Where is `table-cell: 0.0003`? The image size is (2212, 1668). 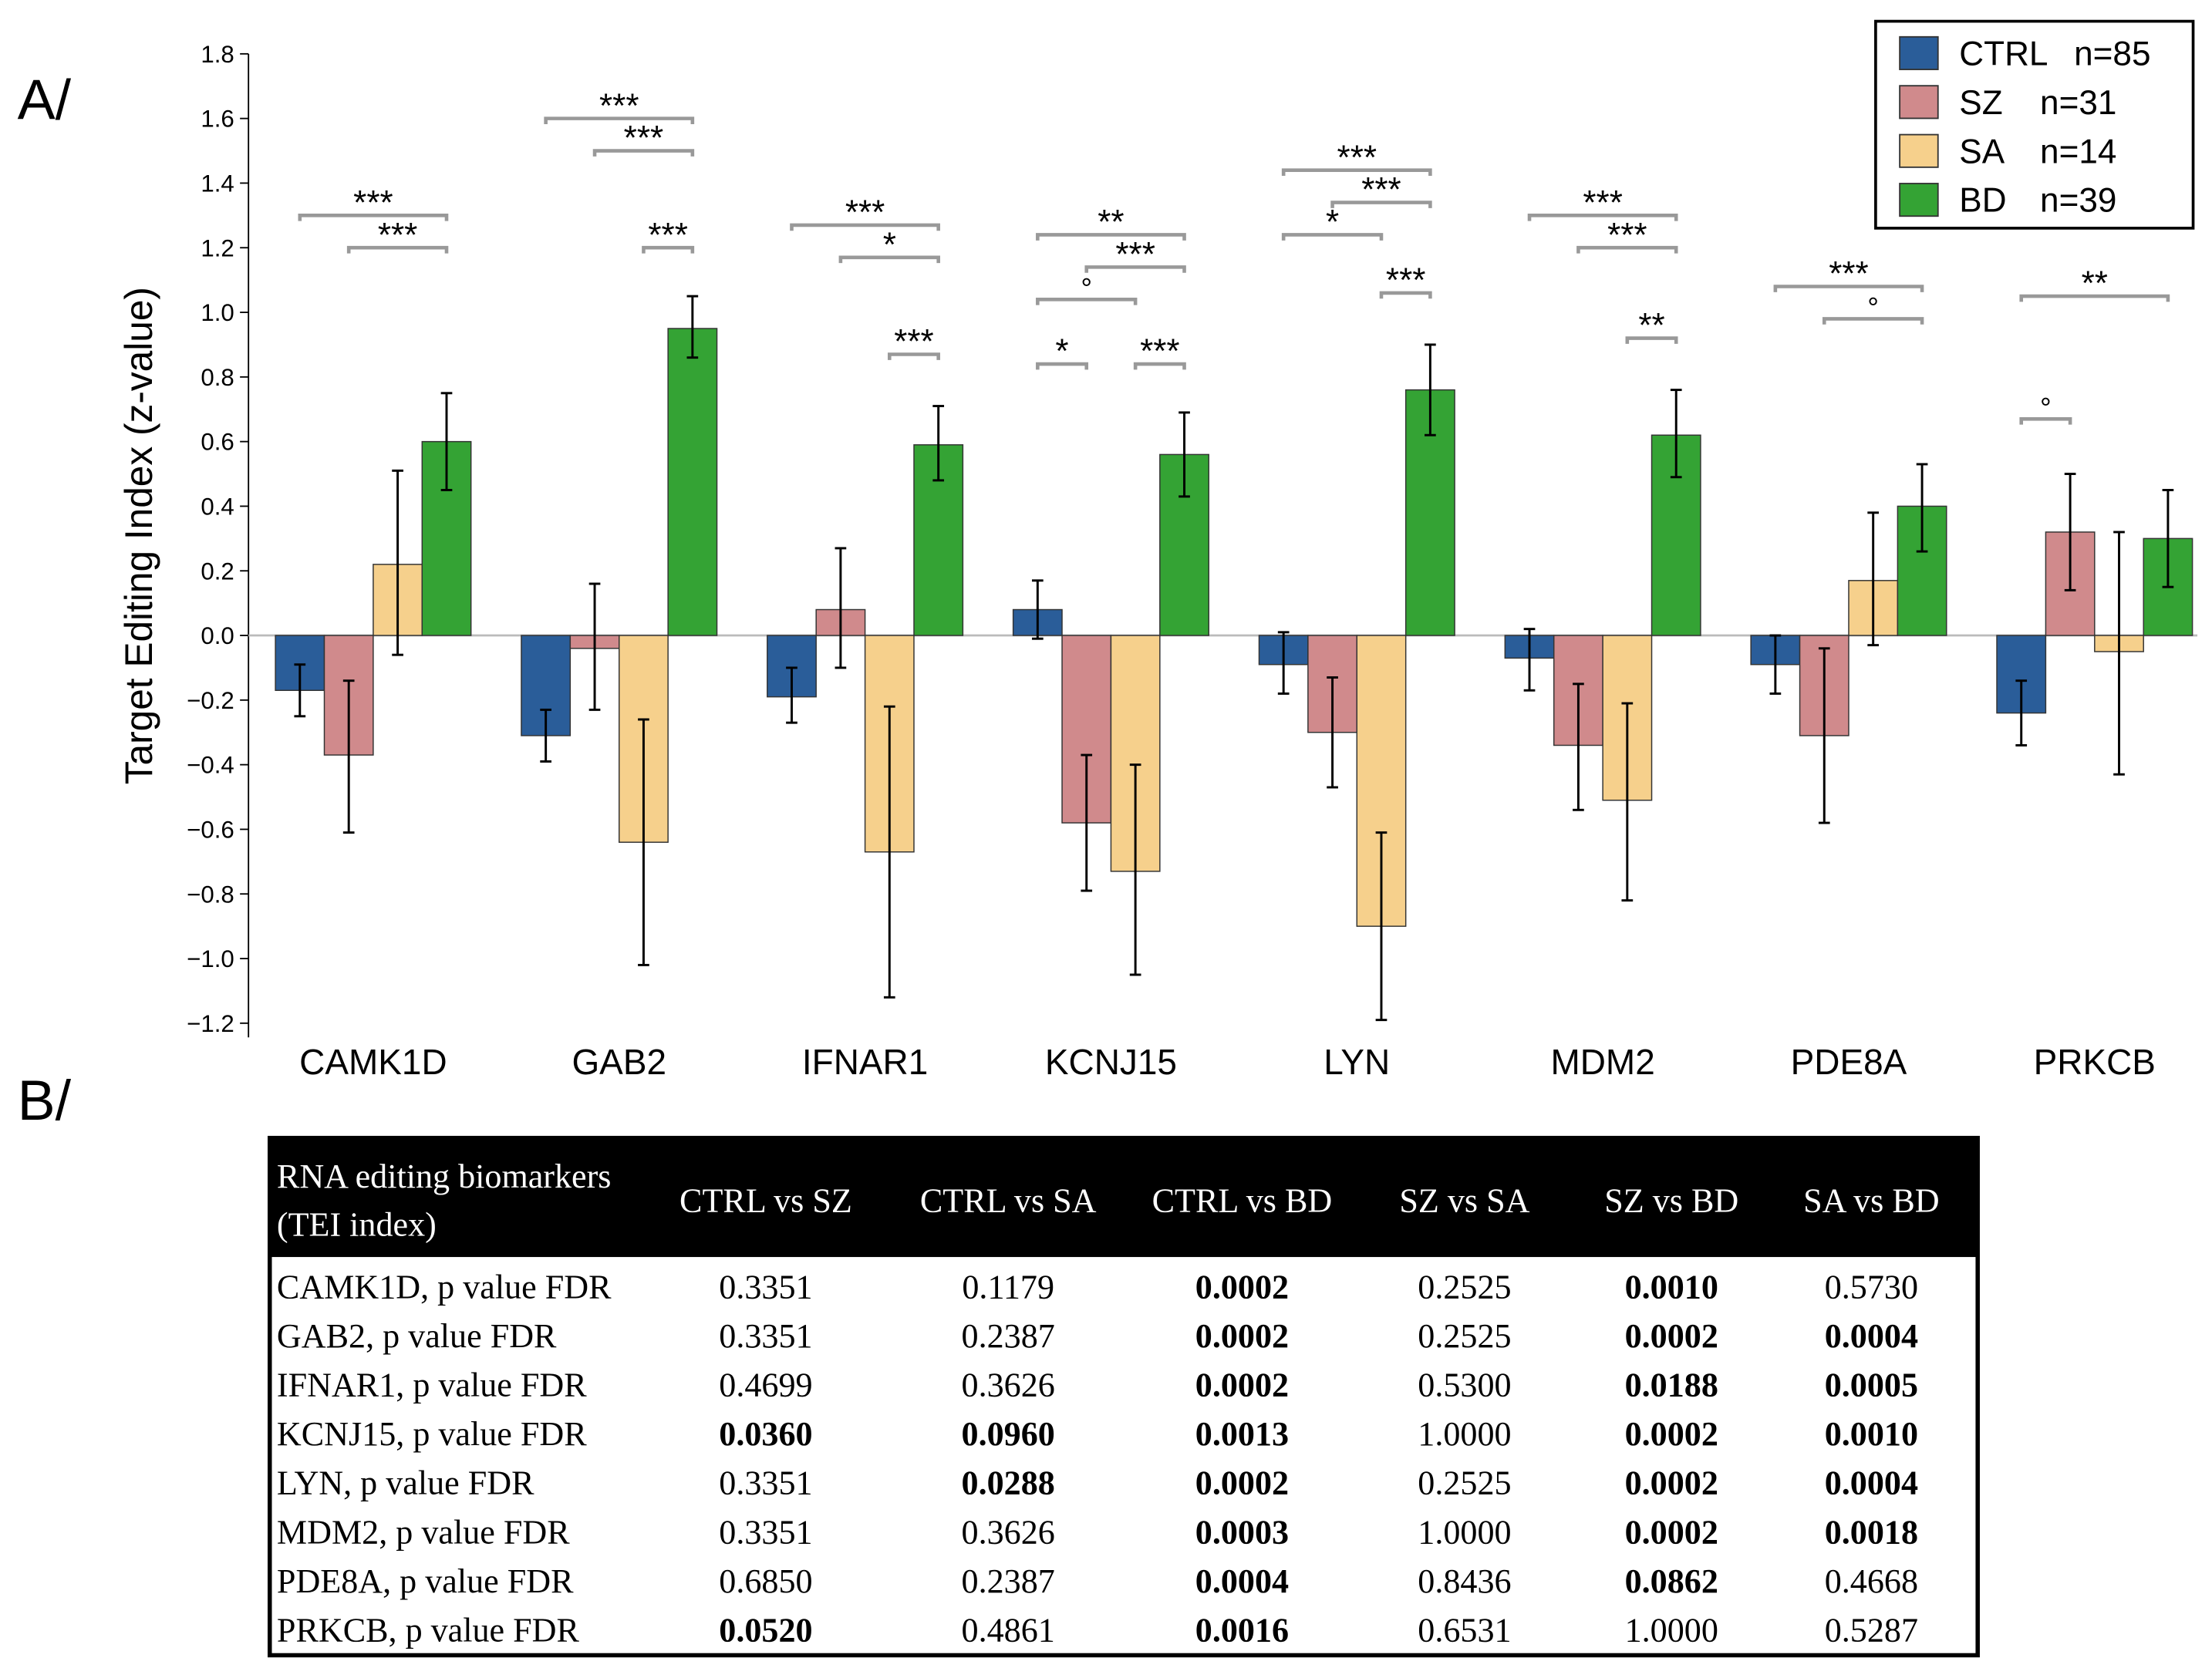 table-cell: 0.0003 is located at coordinates (1242, 1532).